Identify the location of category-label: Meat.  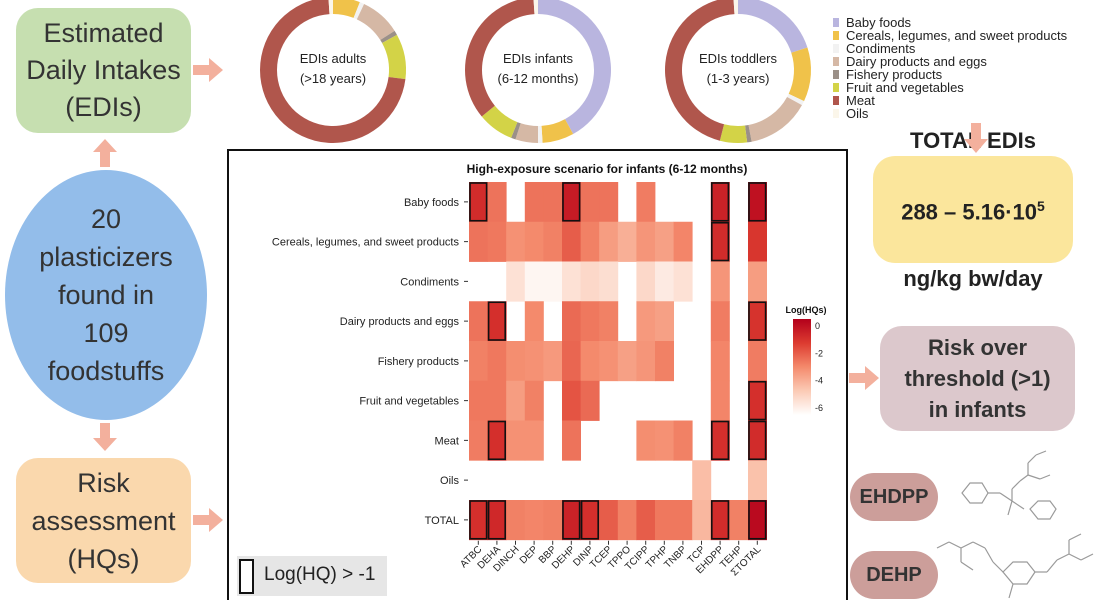
(860, 100).